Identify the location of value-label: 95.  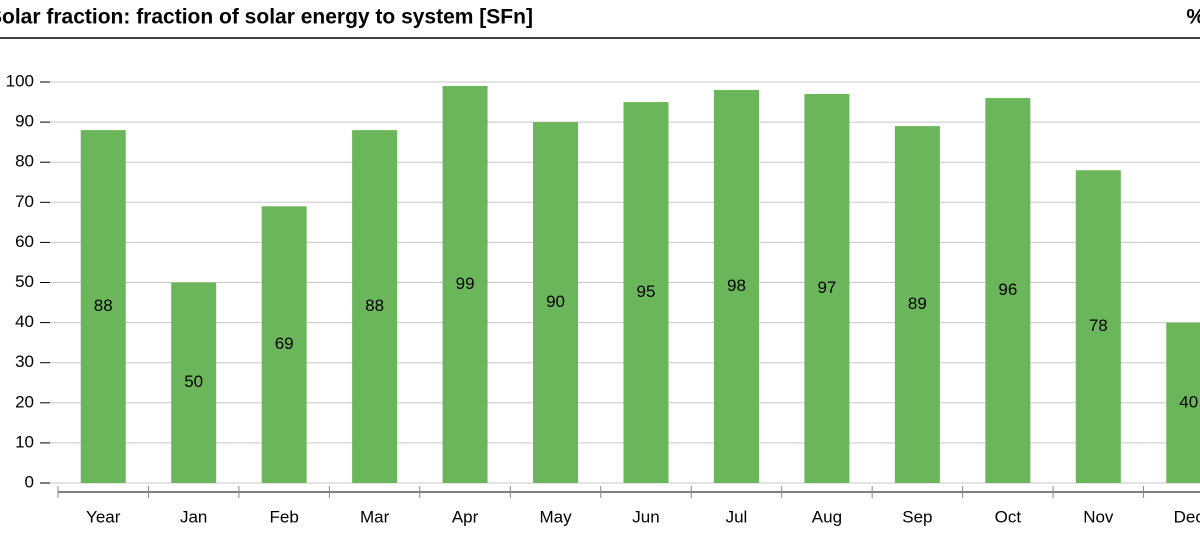
(646, 291).